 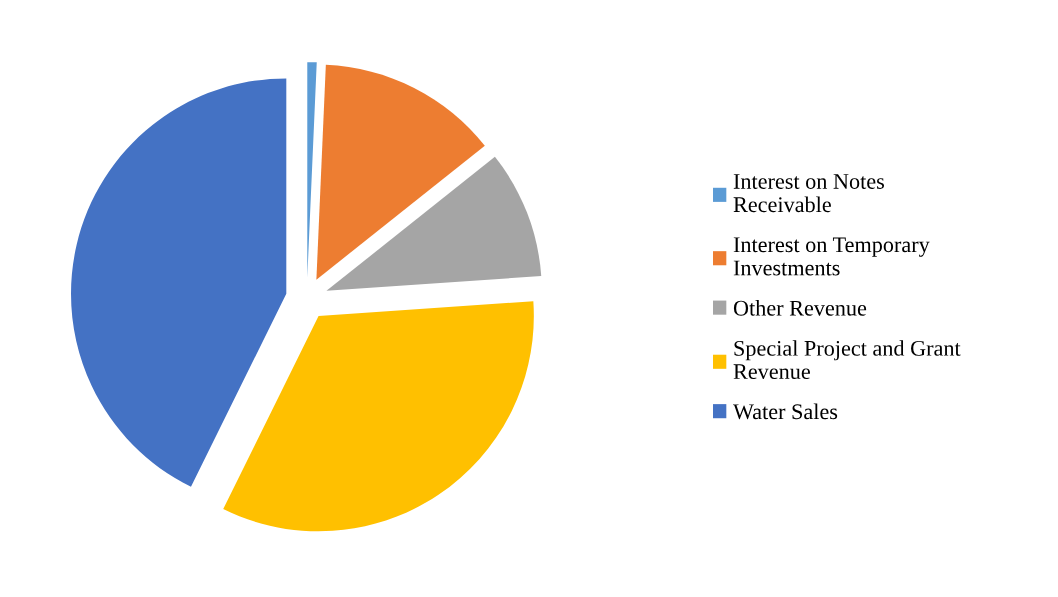 What do you see at coordinates (847, 360) in the screenshot?
I see `legend-label: Special Project and Grant Revenue` at bounding box center [847, 360].